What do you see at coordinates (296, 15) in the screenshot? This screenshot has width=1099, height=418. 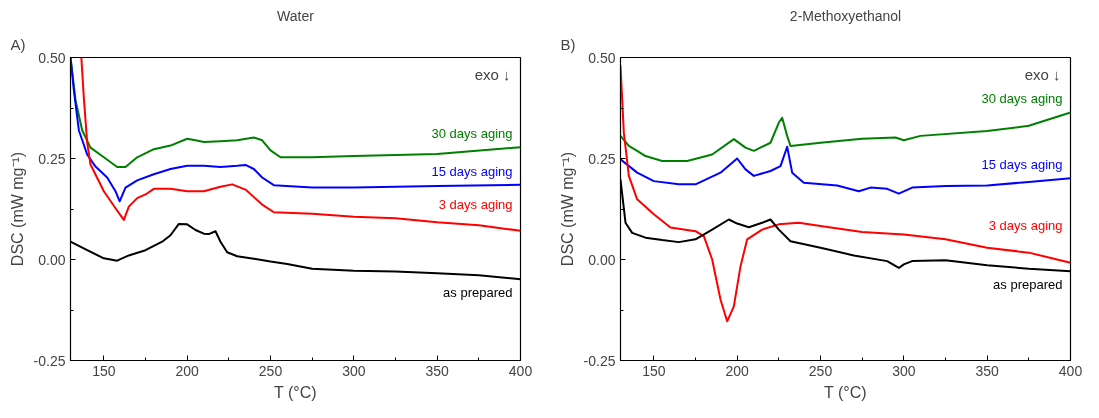 I see `chart-title: Water` at bounding box center [296, 15].